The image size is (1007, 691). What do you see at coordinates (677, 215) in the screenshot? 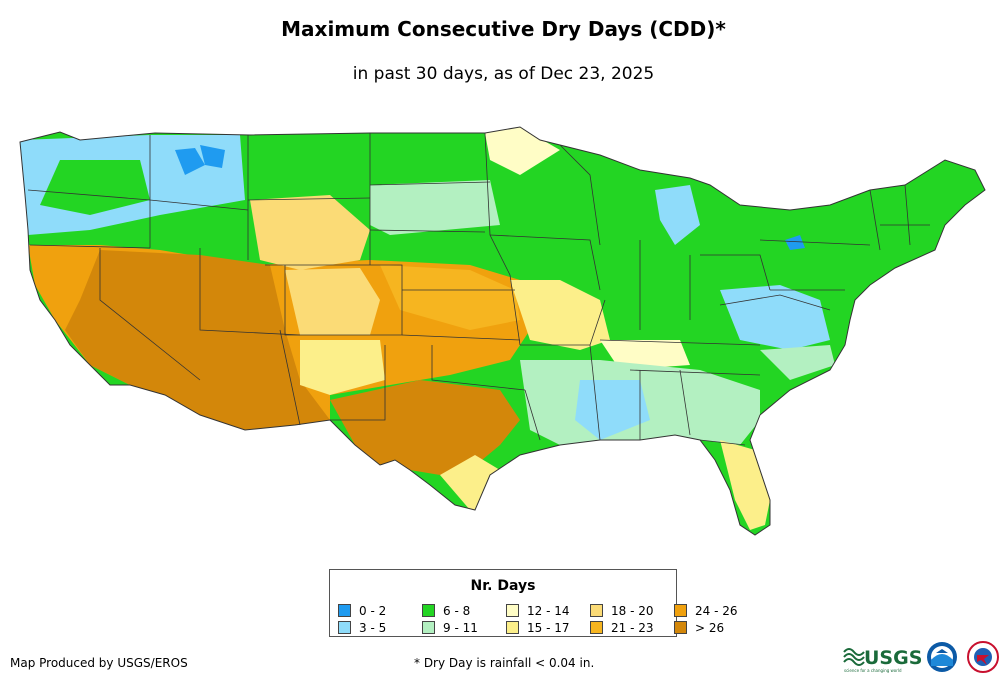
I see `zone-3-5-michigan` at bounding box center [677, 215].